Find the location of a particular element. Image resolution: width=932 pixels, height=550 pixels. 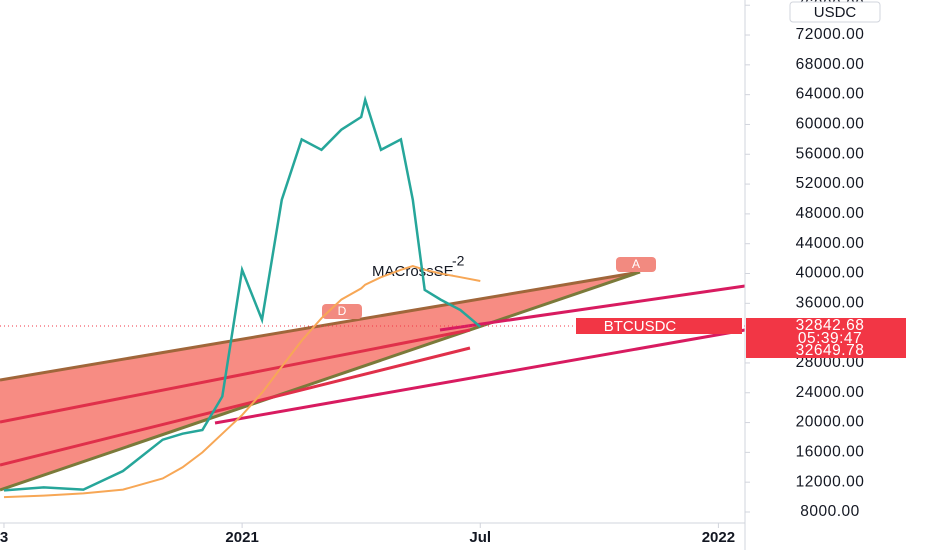

y-tick-label: 8000.00 is located at coordinates (830, 511).